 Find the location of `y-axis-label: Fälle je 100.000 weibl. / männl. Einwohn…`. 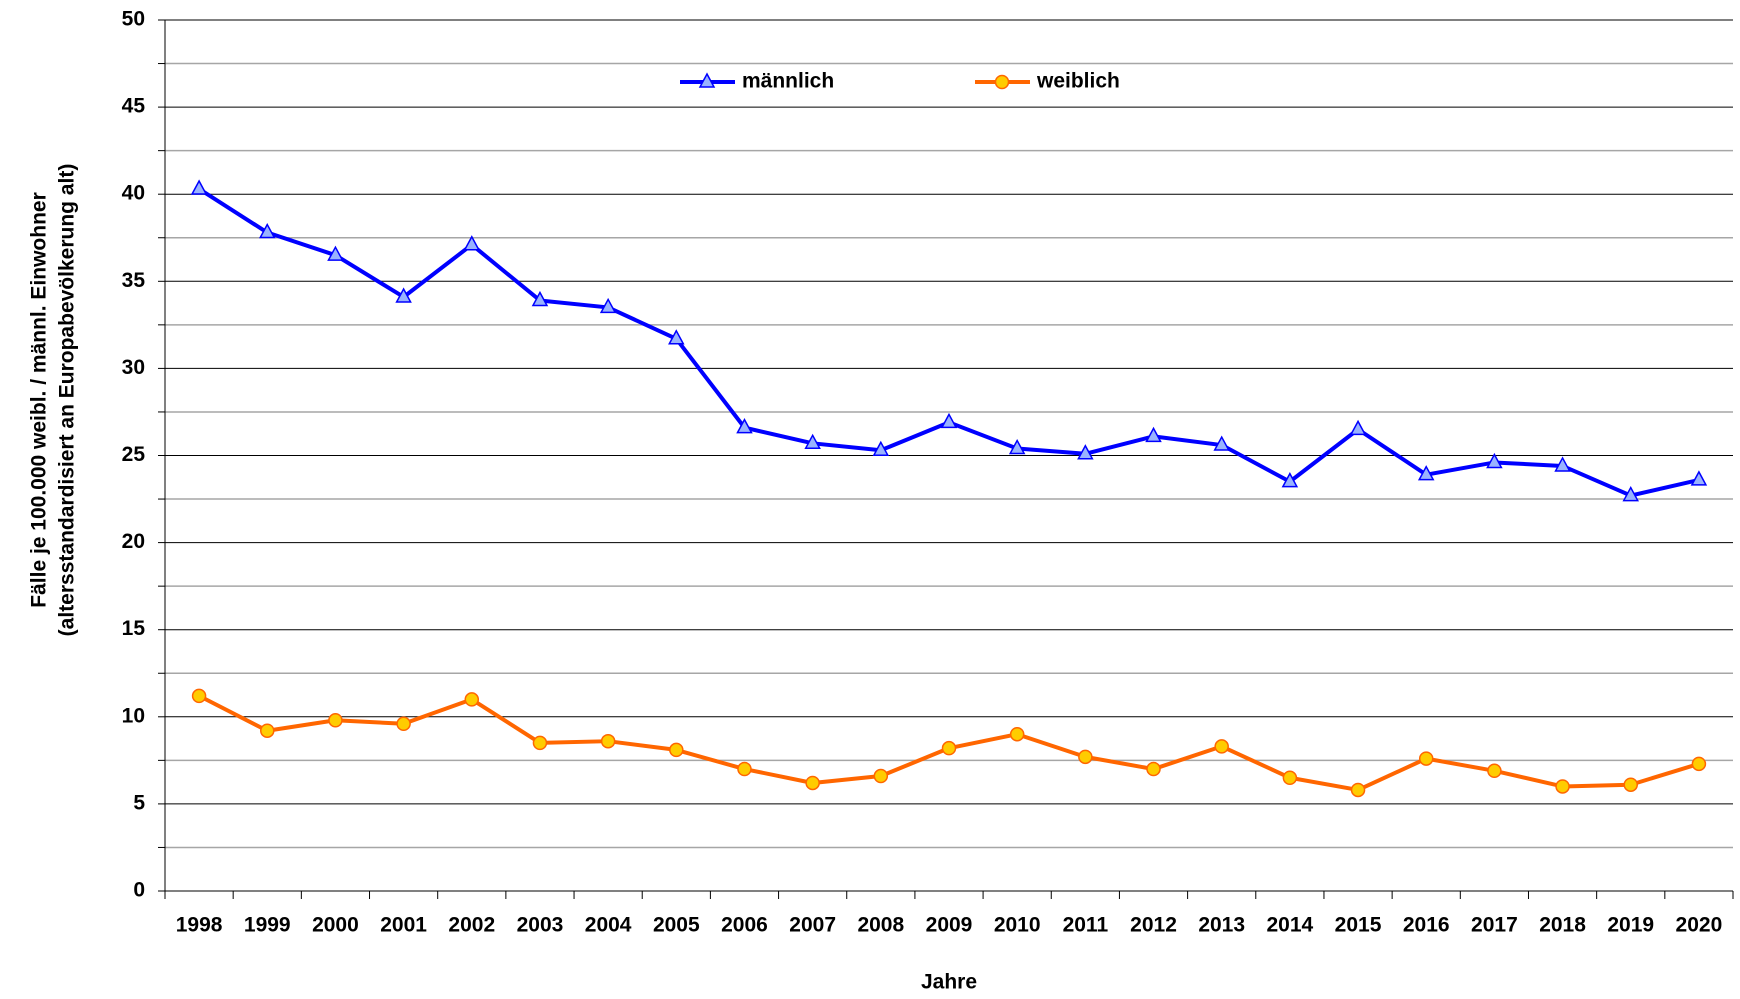

y-axis-label: Fälle je 100.000 weibl. / männl. Einwohn… is located at coordinates (39, 399).